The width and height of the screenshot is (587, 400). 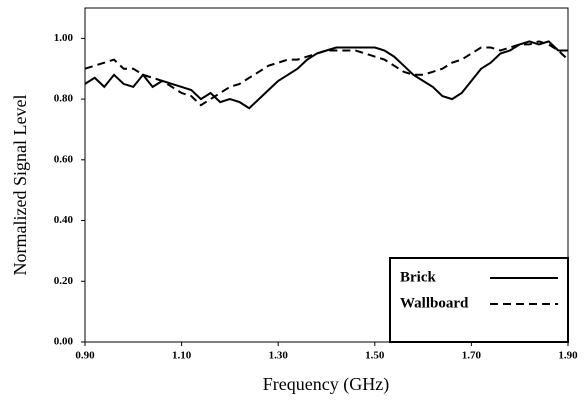 I want to click on x-tick-label: 1.10, so click(x=182, y=356).